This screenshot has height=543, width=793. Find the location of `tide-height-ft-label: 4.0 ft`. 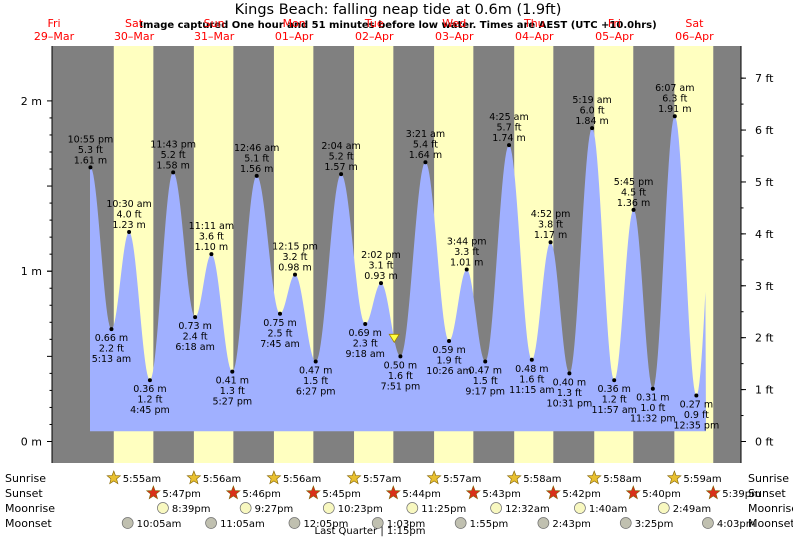

tide-height-ft-label: 4.0 ft is located at coordinates (129, 215).